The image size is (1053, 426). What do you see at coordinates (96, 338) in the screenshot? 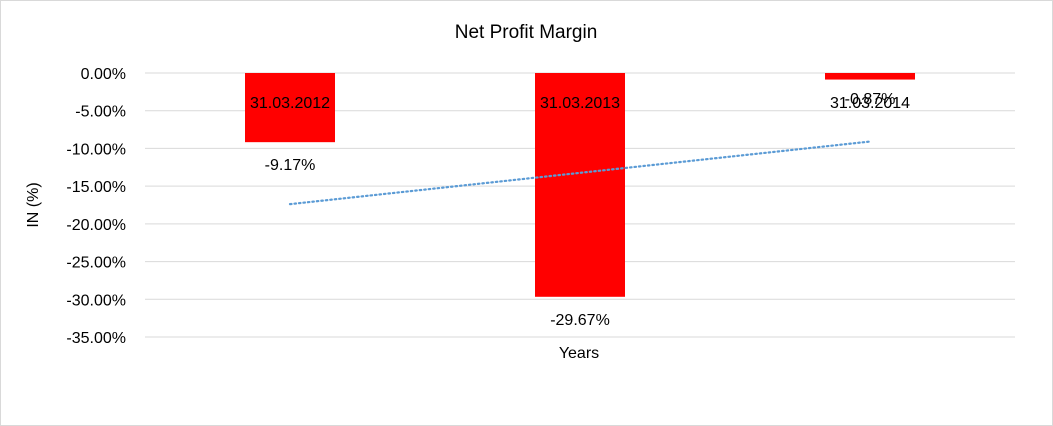
I see `y-tick-label: -35.00%` at bounding box center [96, 338].